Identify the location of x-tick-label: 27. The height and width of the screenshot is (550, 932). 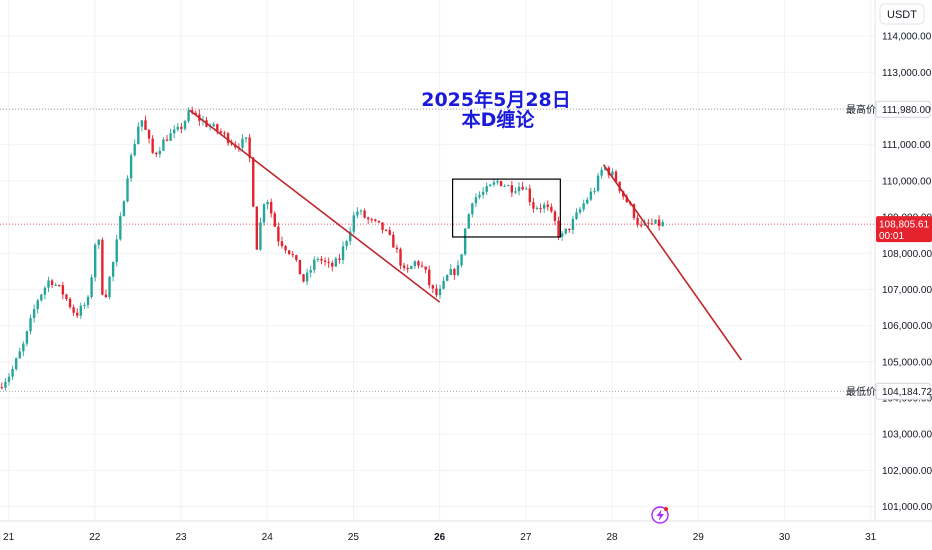
(526, 537).